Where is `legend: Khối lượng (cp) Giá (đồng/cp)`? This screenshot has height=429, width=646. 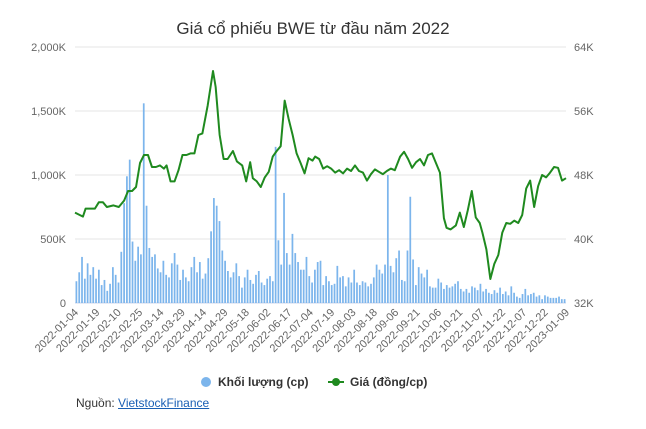 legend: Khối lượng (cp) Giá (đồng/cp) is located at coordinates (314, 382).